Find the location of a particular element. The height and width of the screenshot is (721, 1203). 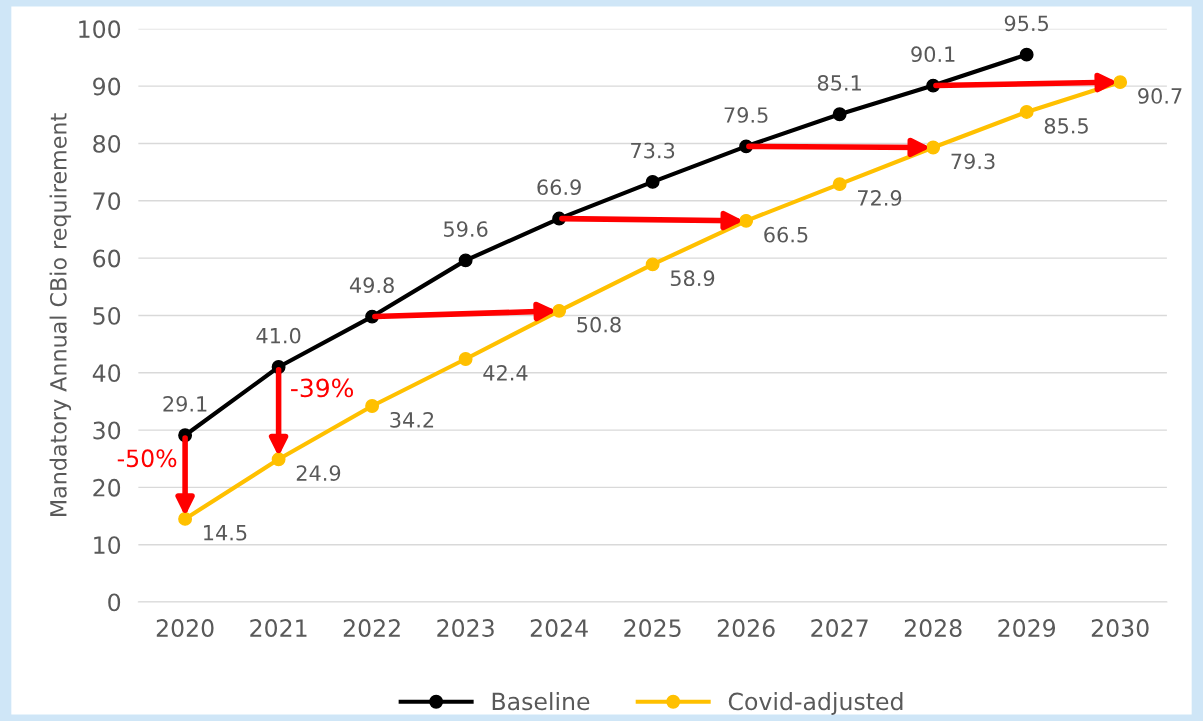

data-label: 79.3 is located at coordinates (973, 161).